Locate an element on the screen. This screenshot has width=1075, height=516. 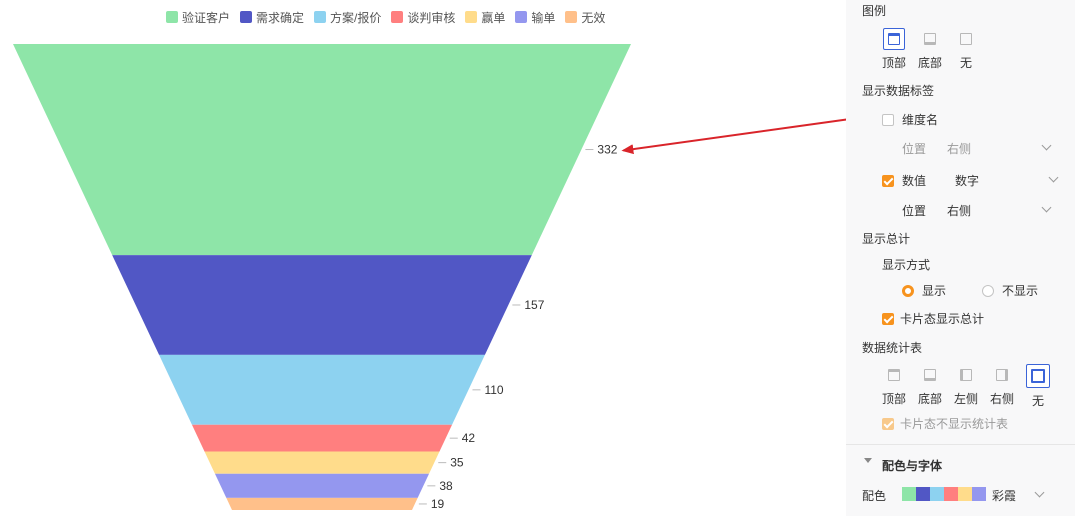
legend-none-option: 无 is located at coordinates (966, 49).